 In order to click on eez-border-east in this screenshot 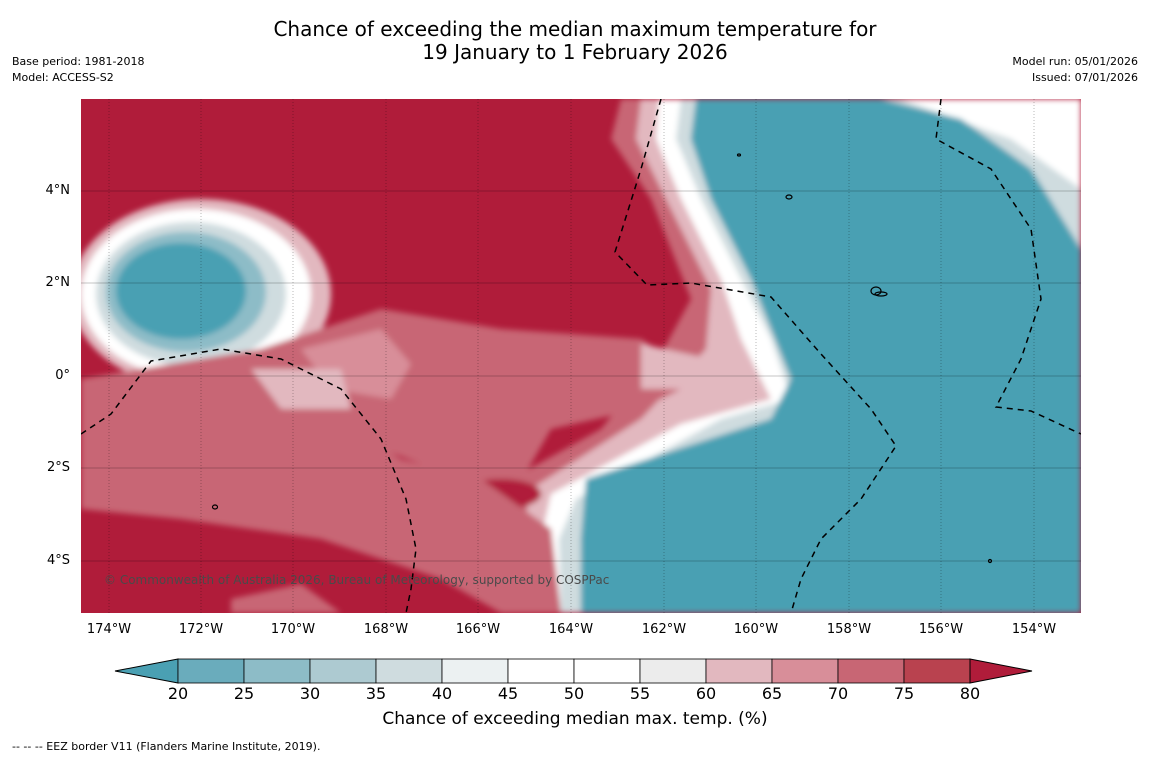, I will do `click(1008, 267)`.